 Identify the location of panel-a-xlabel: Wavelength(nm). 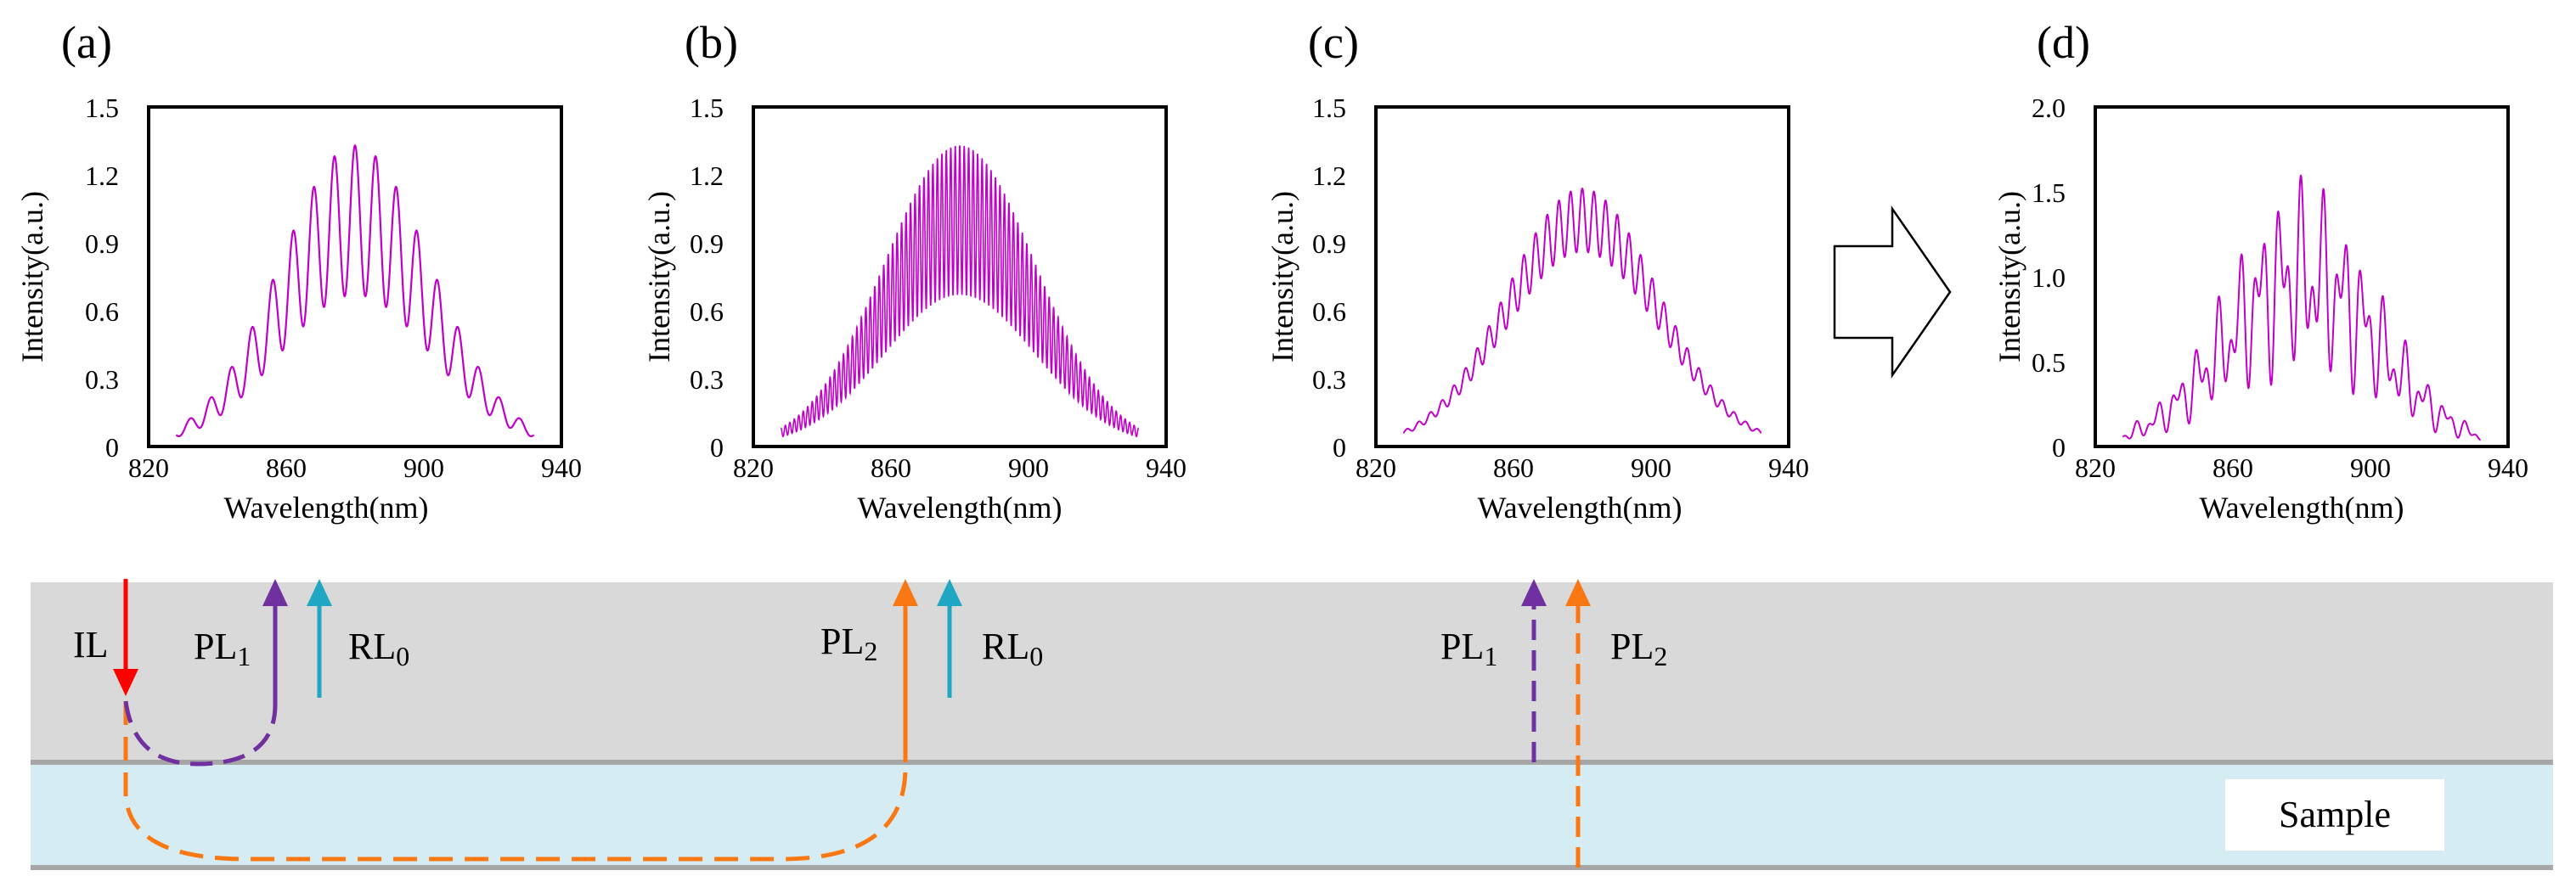
(325, 508).